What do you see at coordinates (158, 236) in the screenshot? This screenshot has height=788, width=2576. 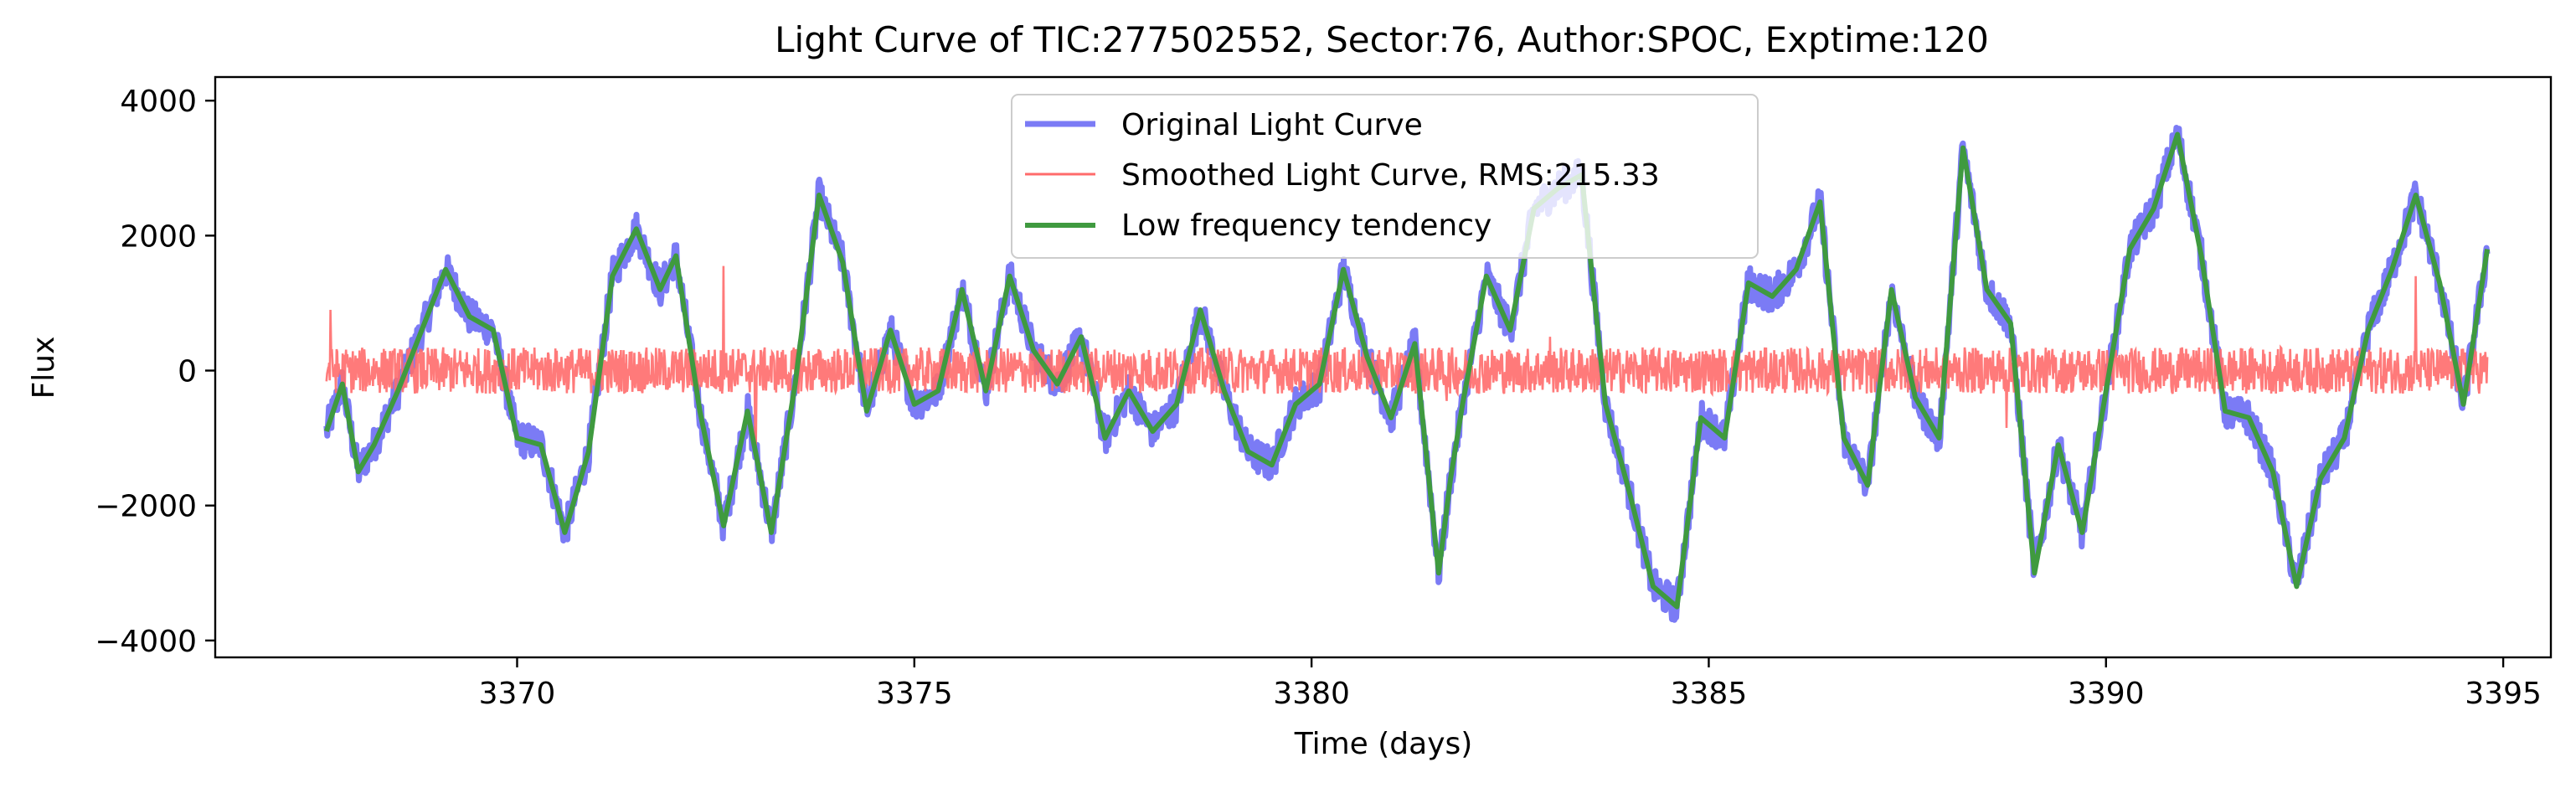 I see `y-tick-label: 2000` at bounding box center [158, 236].